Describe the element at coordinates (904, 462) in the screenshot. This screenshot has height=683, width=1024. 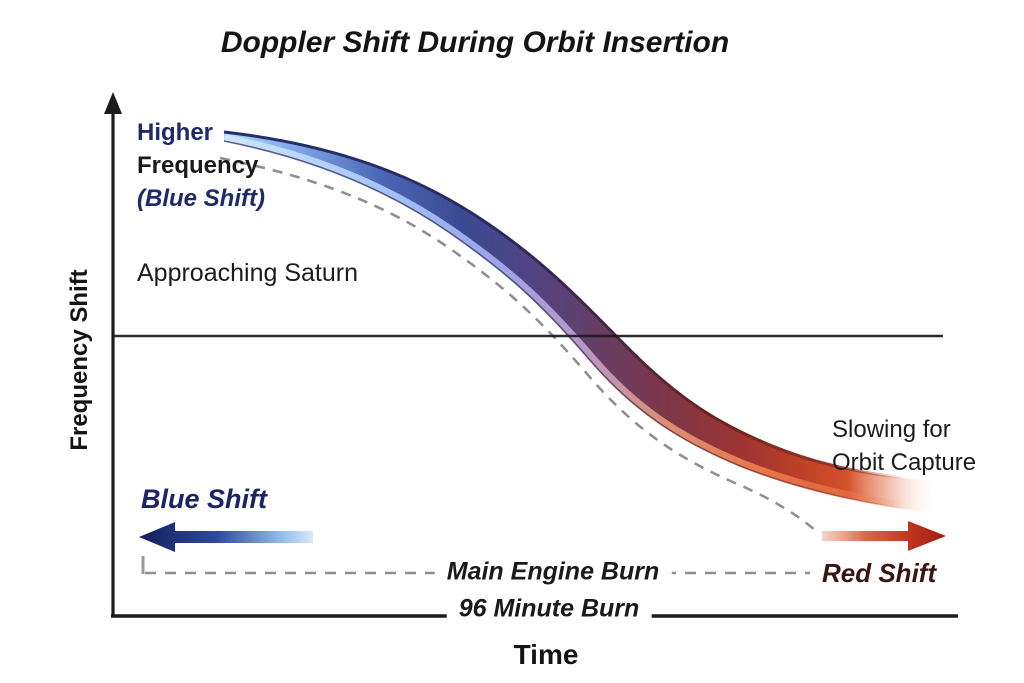
I see `slowing-line2: Orbit Capture` at that location.